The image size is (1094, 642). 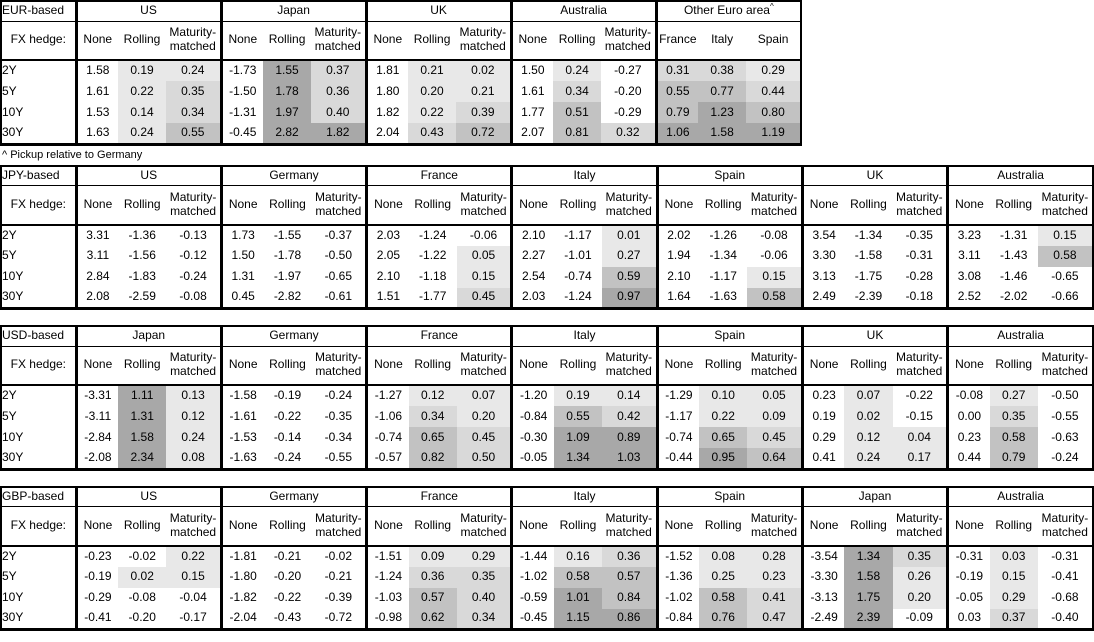 I want to click on value-cell: -0.24, so click(x=193, y=276).